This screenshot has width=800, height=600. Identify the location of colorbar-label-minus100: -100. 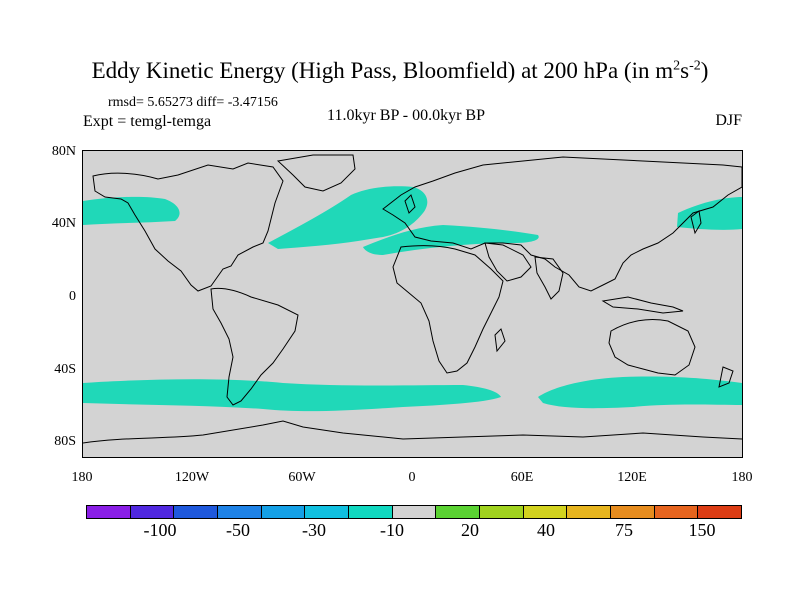
(160, 530).